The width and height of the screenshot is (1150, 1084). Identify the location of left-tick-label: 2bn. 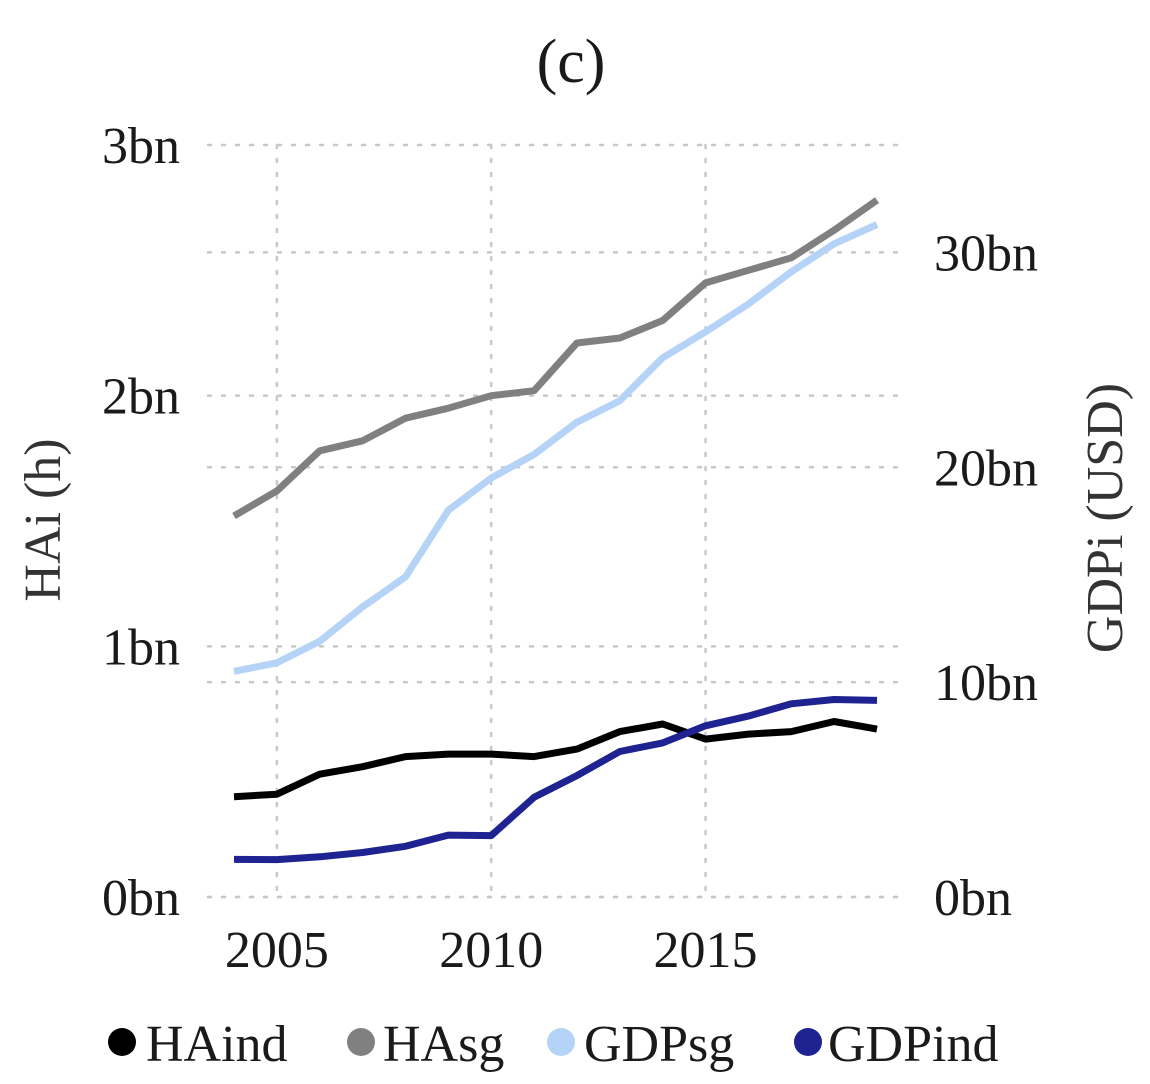
(141, 397).